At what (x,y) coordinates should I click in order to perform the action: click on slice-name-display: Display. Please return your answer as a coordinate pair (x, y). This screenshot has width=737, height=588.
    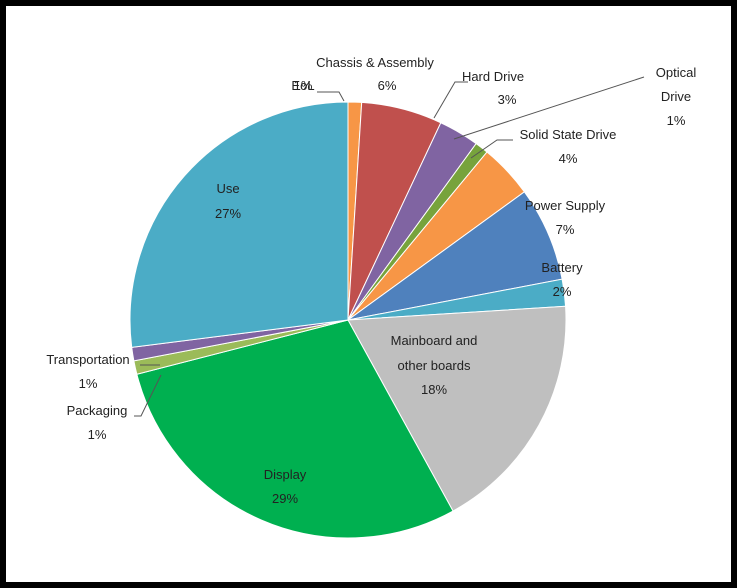
    Looking at the image, I should click on (285, 474).